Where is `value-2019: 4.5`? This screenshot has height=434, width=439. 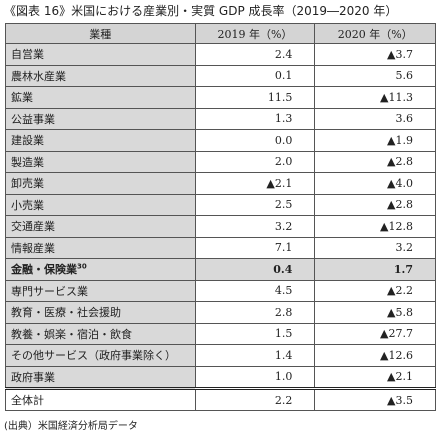
value-2019: 4.5 is located at coordinates (255, 290).